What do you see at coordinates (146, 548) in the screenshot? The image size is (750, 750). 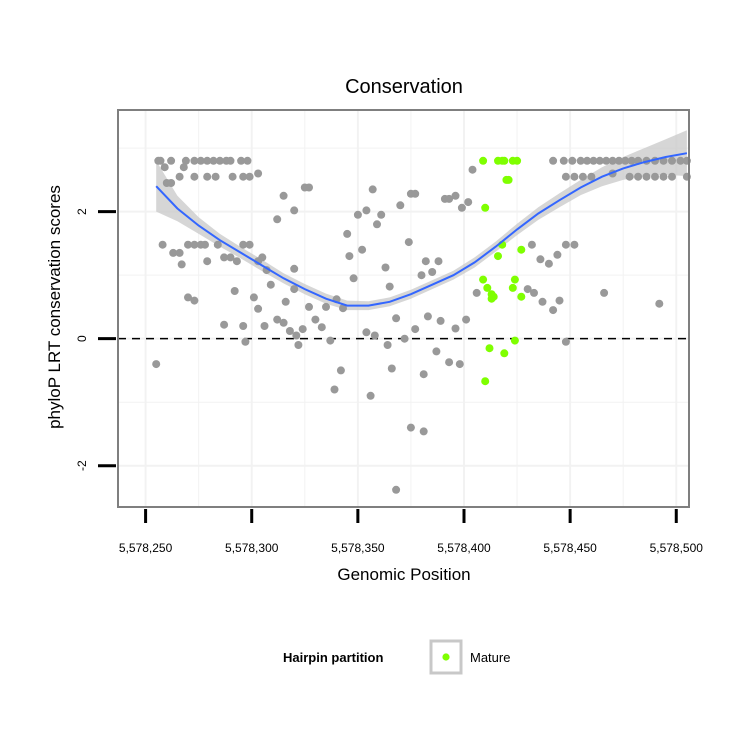 I see `x-tick-label: 5,578,250` at bounding box center [146, 548].